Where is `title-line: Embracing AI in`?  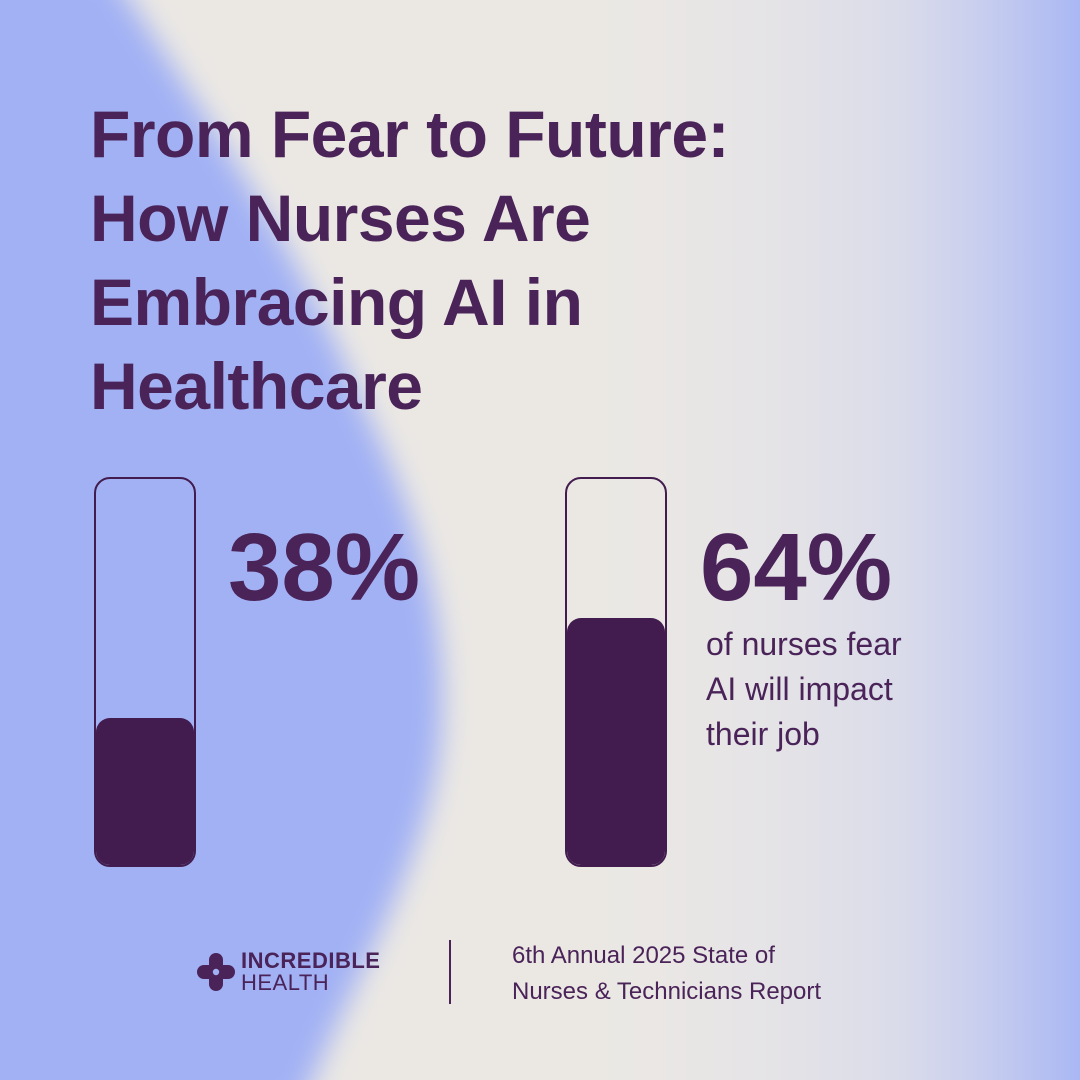 title-line: Embracing AI in is located at coordinates (336, 302).